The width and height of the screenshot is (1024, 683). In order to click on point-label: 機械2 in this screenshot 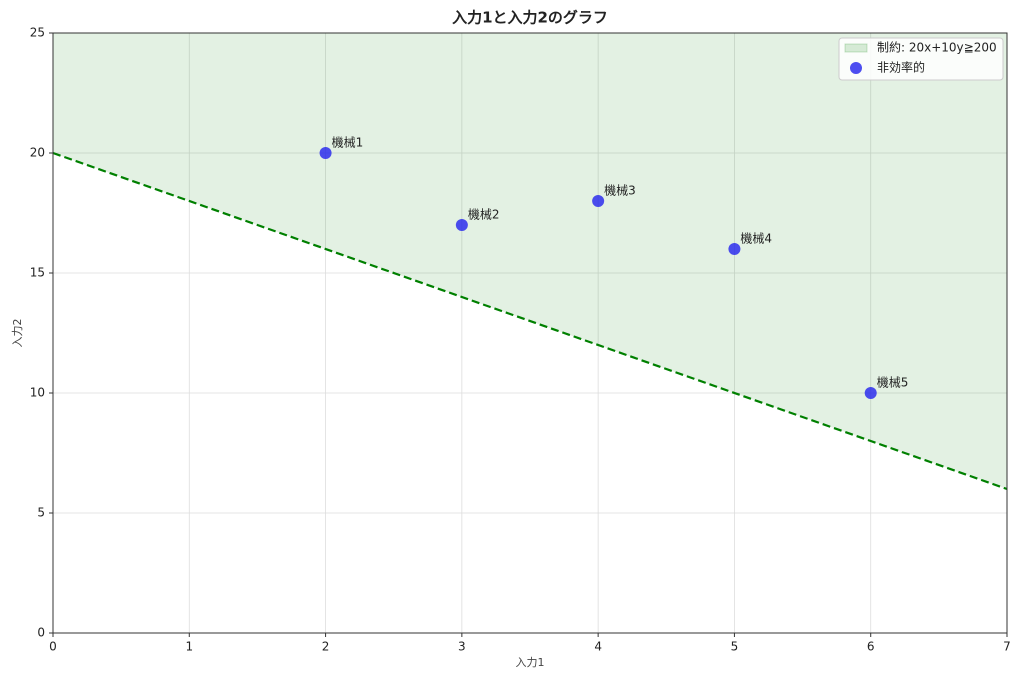, I will do `click(484, 214)`.